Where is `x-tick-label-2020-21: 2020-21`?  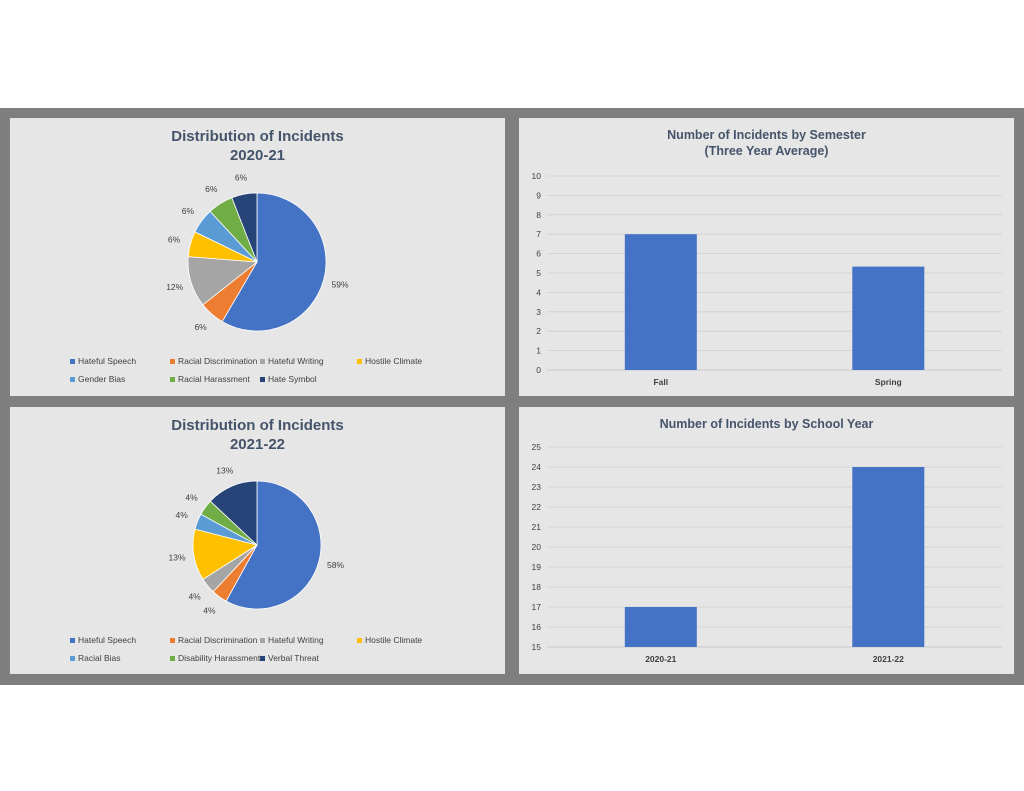 x-tick-label-2020-21: 2020-21 is located at coordinates (660, 659).